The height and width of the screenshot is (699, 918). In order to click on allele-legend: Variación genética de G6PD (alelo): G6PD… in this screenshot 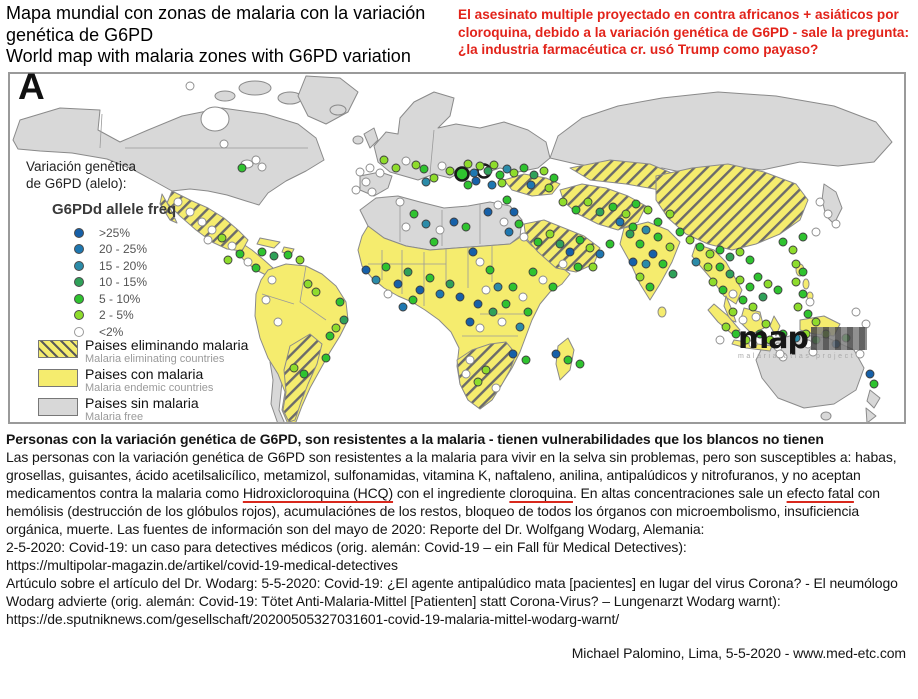, I will do `click(101, 249)`.